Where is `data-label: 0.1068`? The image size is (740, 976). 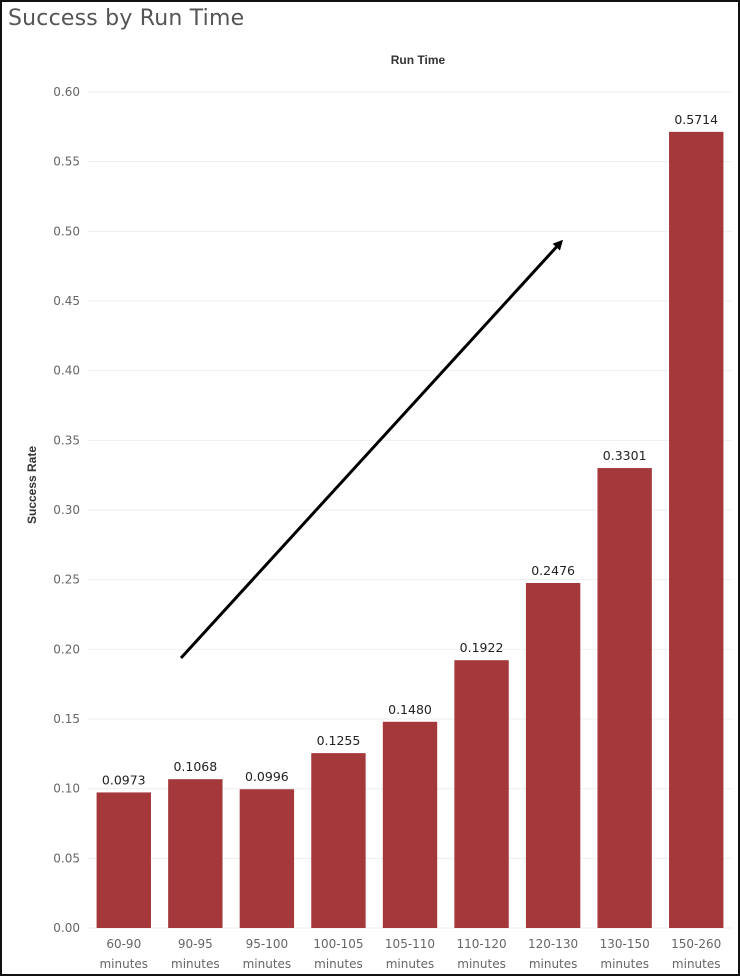 data-label: 0.1068 is located at coordinates (195, 766).